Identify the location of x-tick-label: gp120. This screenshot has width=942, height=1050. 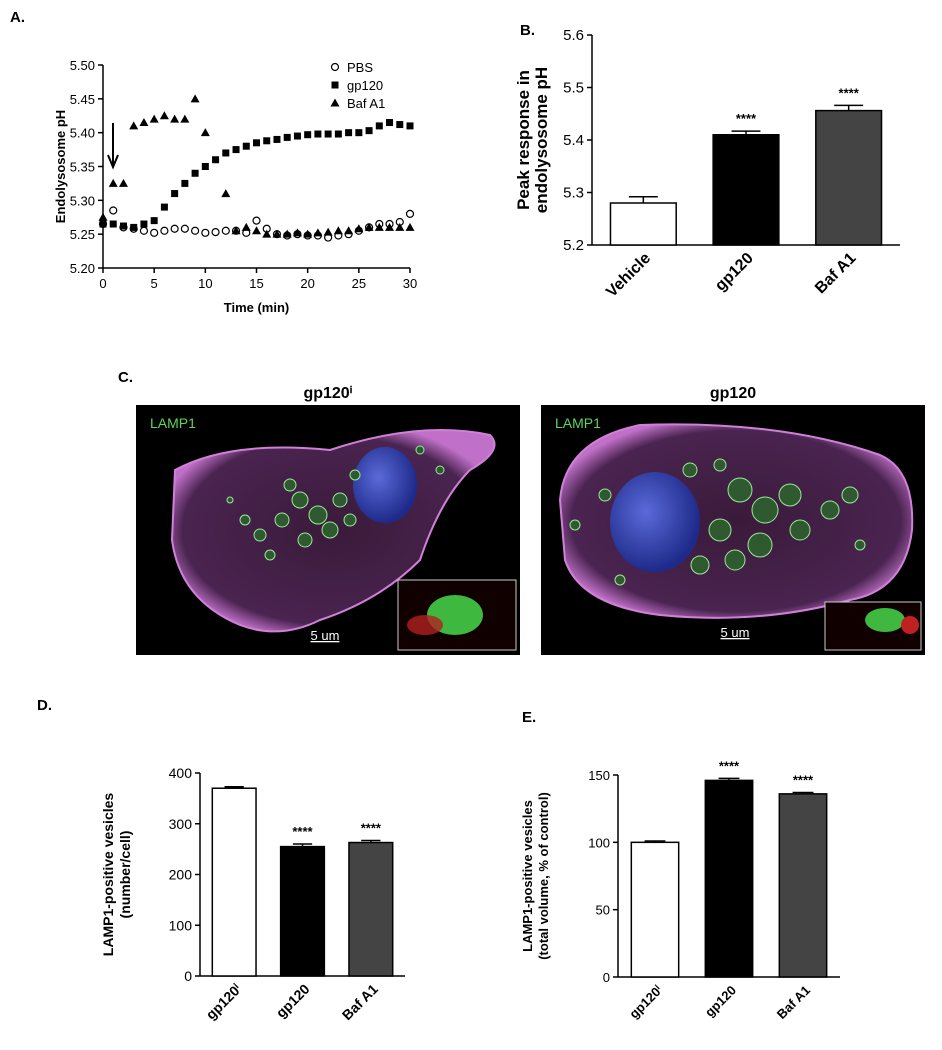
(720, 1001).